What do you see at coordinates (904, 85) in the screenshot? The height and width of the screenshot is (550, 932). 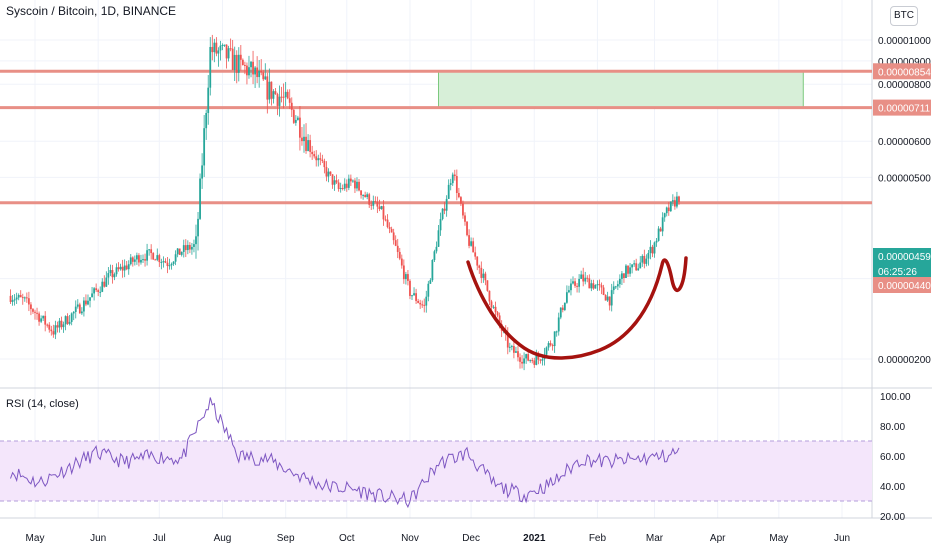 I see `price-tick-label: 0.00000800` at bounding box center [904, 85].